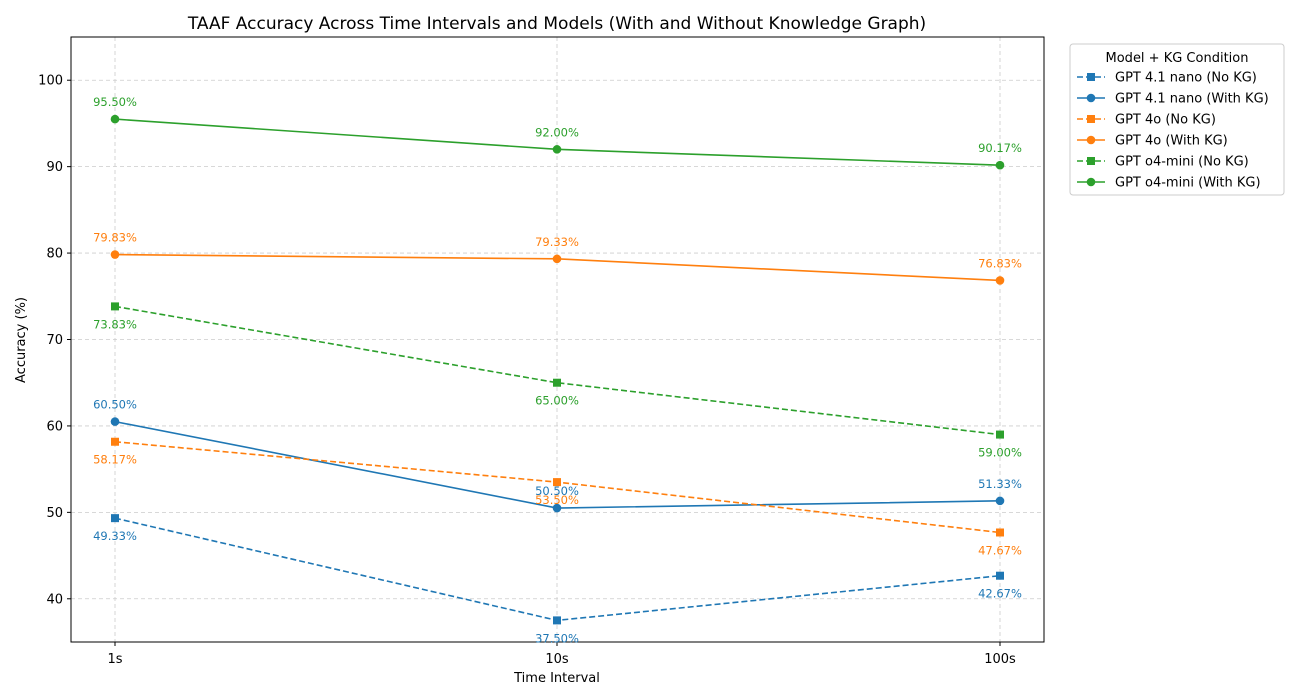  Describe the element at coordinates (1000, 263) in the screenshot. I see `data-label: 76.83%` at that location.